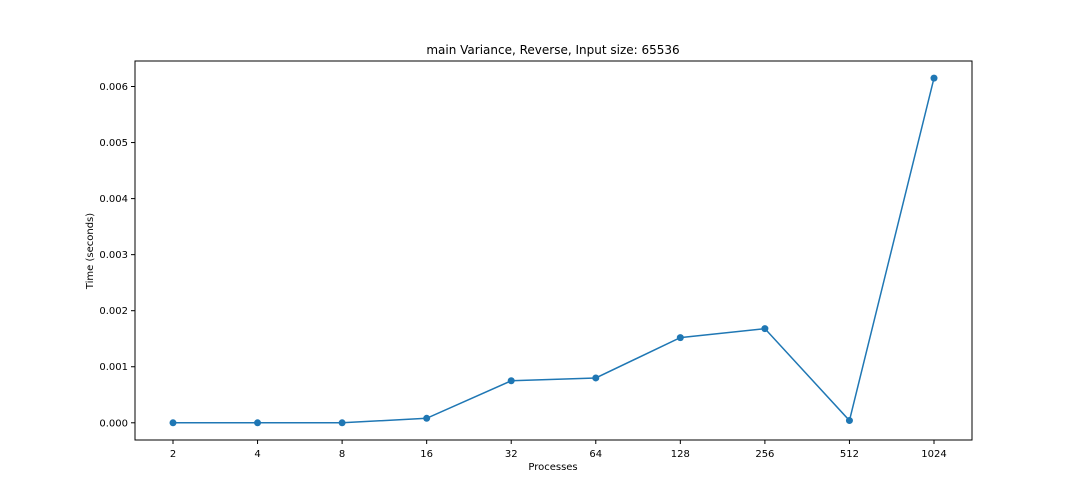  What do you see at coordinates (257, 454) in the screenshot?
I see `x-tick-label: 4` at bounding box center [257, 454].